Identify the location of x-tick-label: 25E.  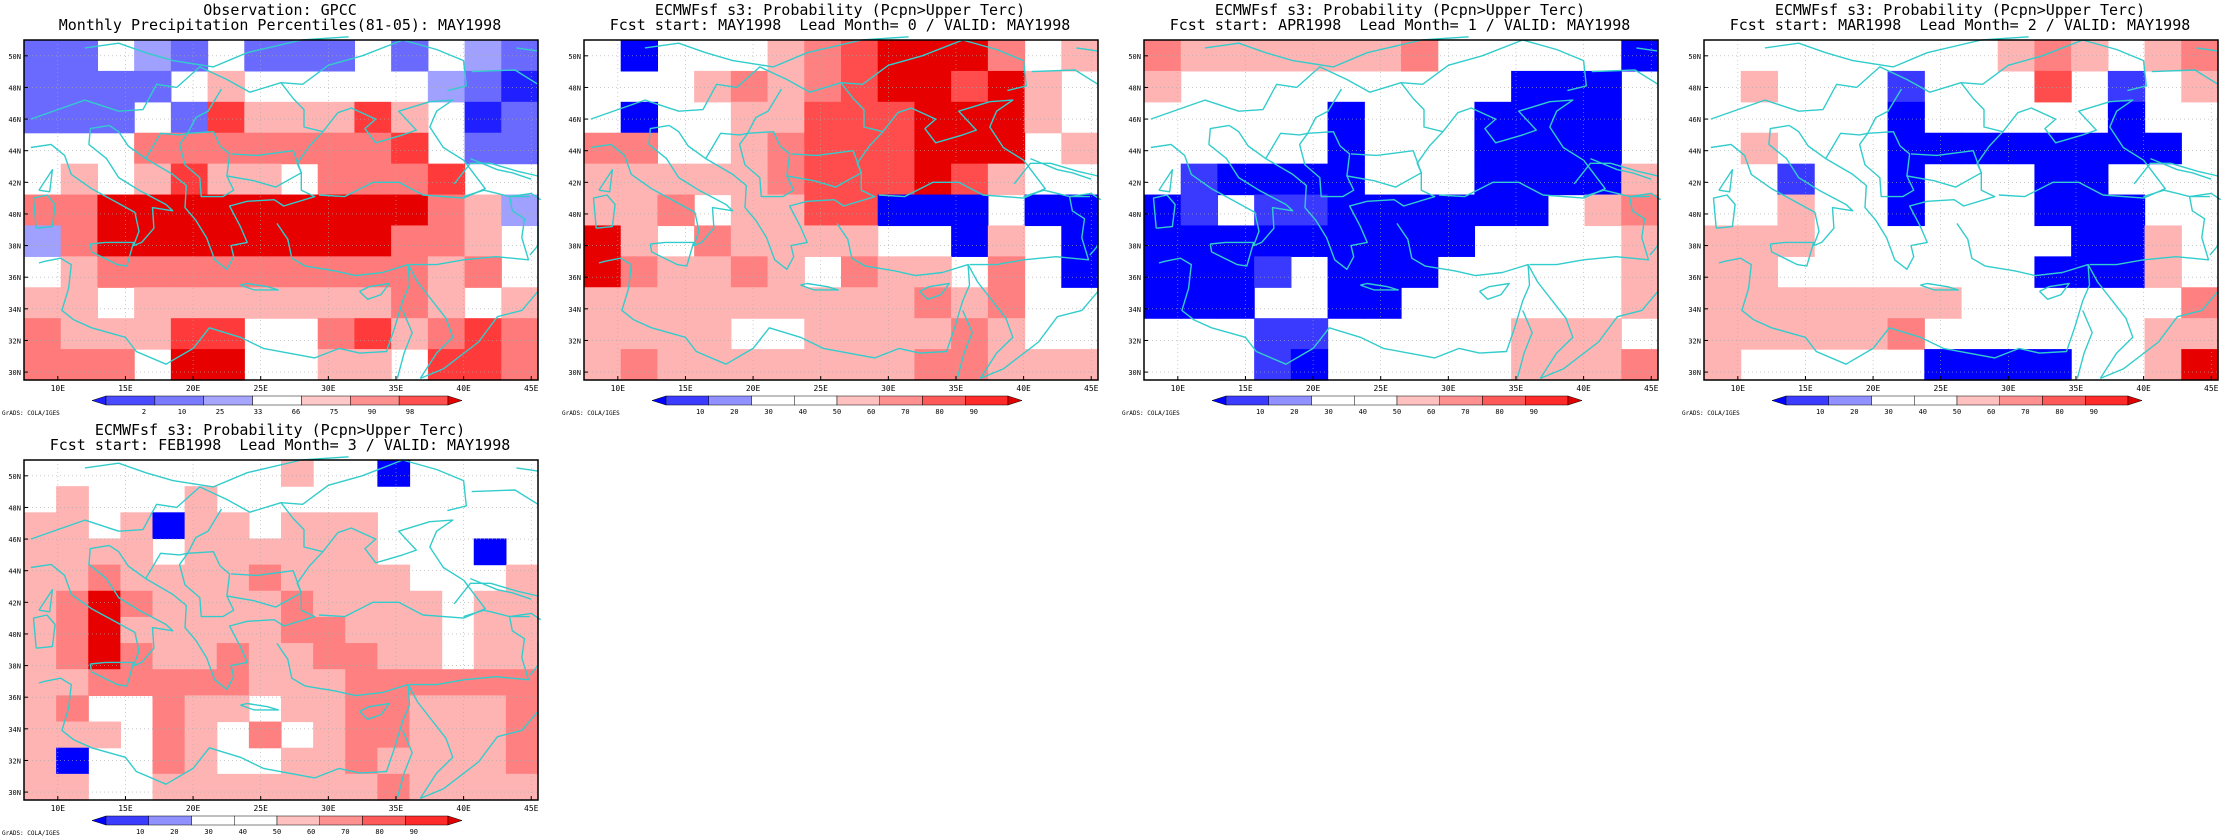
(260, 388).